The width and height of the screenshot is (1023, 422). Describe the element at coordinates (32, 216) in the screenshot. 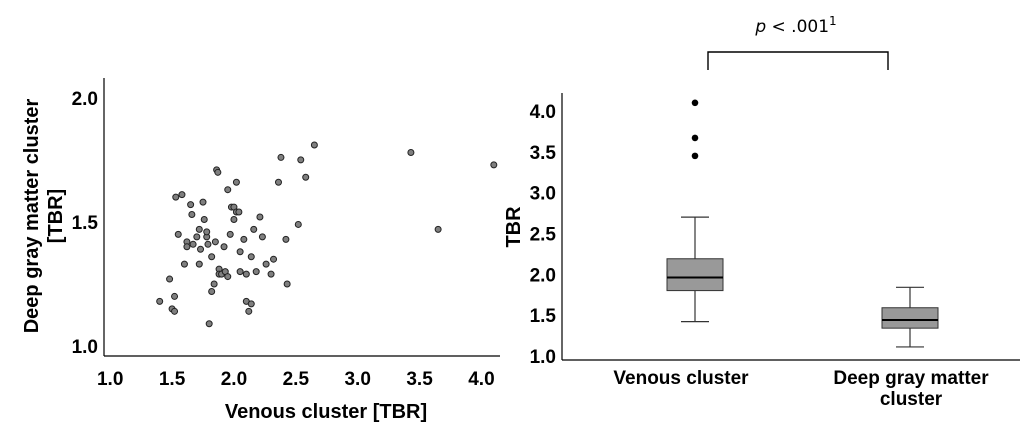

I see `scatter-y-axis-title-line-1: Deep gray matter cluster` at that location.